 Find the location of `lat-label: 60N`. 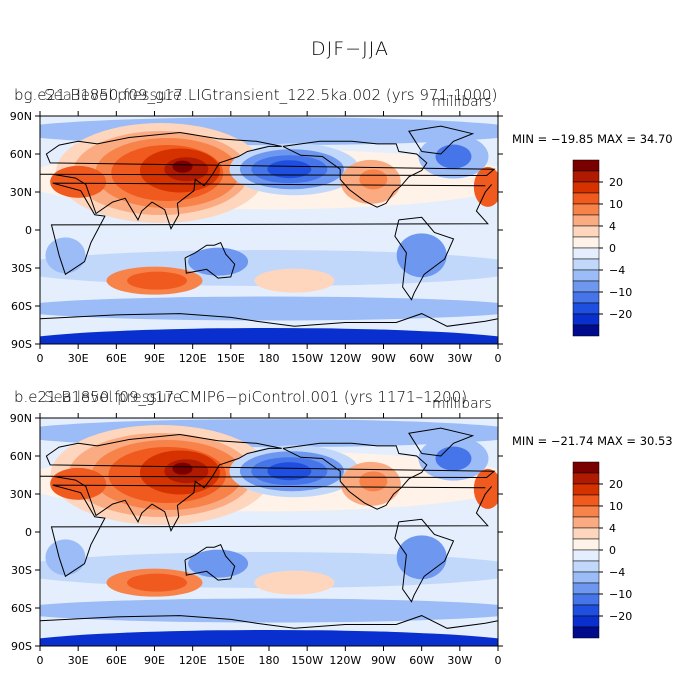

lat-label: 60N is located at coordinates (21, 154).